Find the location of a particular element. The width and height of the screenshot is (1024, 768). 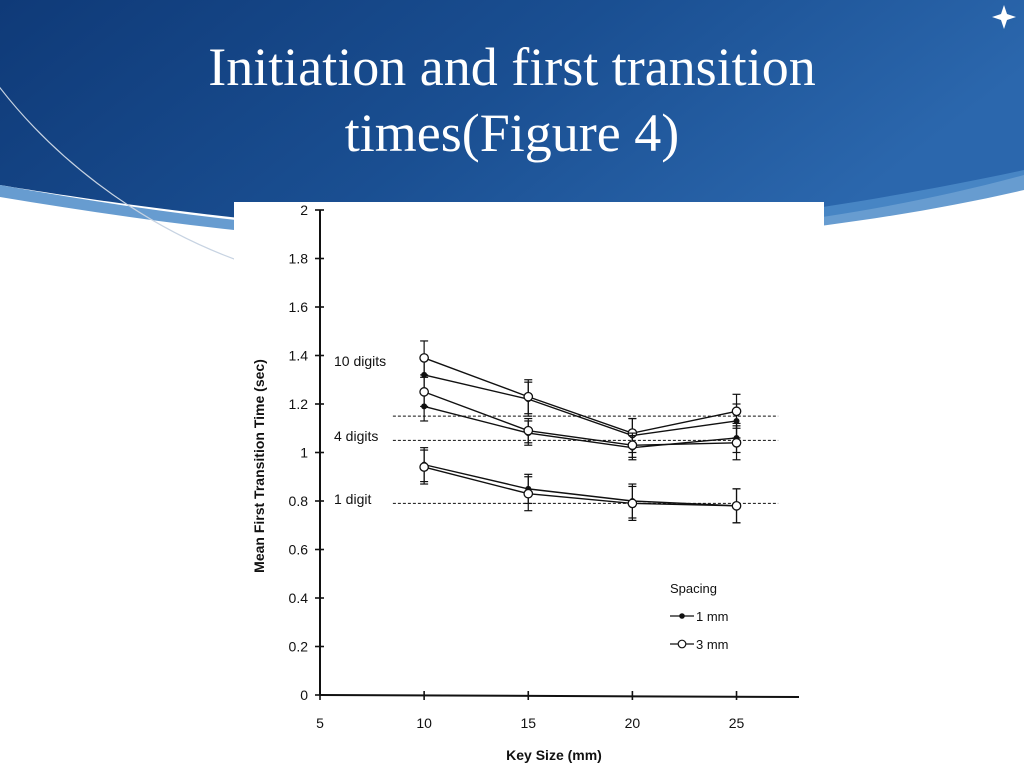

x-tick-label: 20 is located at coordinates (633, 723).